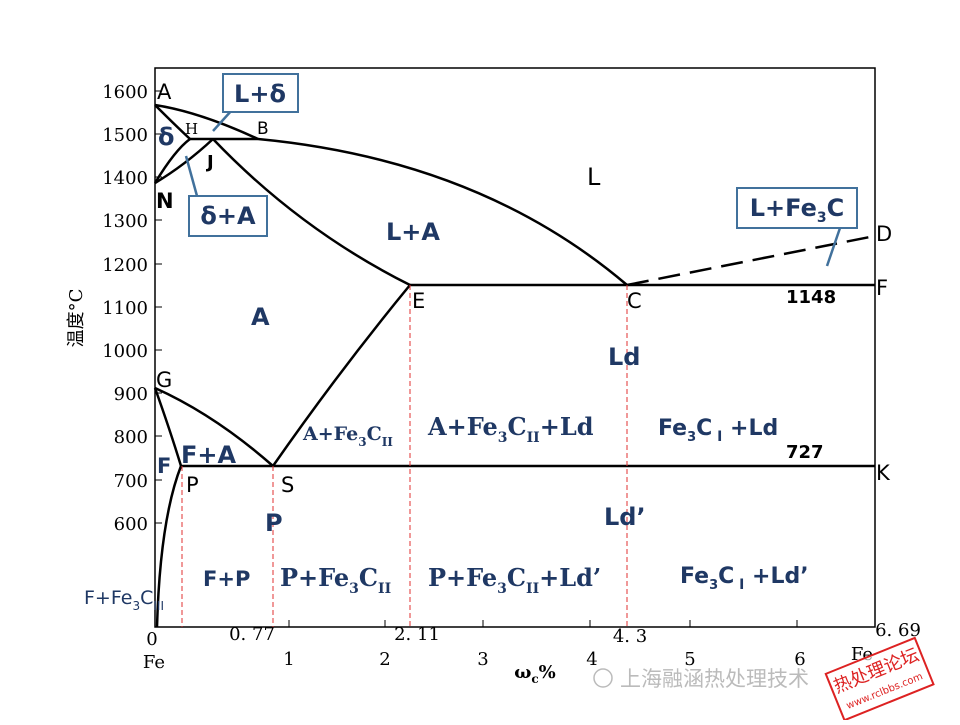  What do you see at coordinates (125, 221) in the screenshot?
I see `y-tick-label: 1300` at bounding box center [125, 221].